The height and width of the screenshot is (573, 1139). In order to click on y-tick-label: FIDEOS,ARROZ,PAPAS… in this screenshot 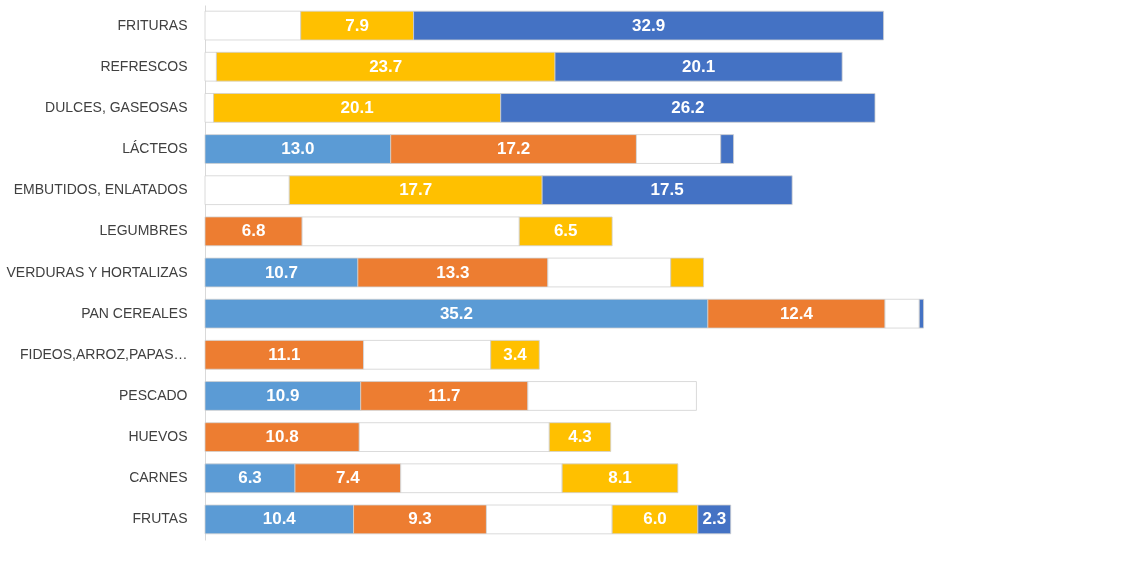, I will do `click(103, 353)`.